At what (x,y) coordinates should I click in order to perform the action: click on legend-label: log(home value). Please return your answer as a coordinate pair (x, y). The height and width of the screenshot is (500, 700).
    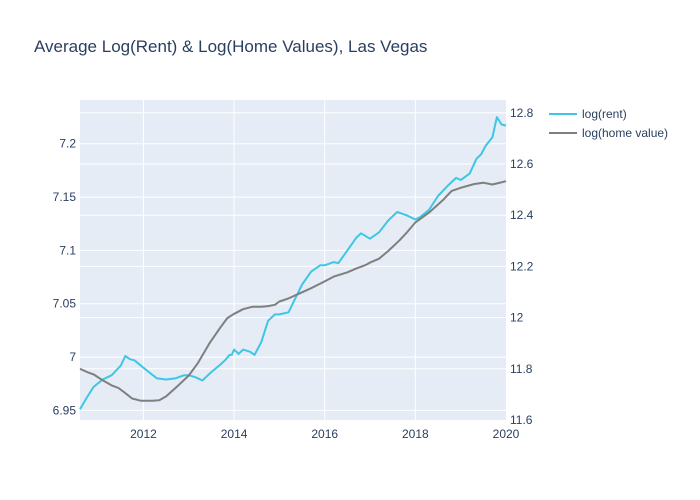
    Looking at the image, I should click on (625, 133).